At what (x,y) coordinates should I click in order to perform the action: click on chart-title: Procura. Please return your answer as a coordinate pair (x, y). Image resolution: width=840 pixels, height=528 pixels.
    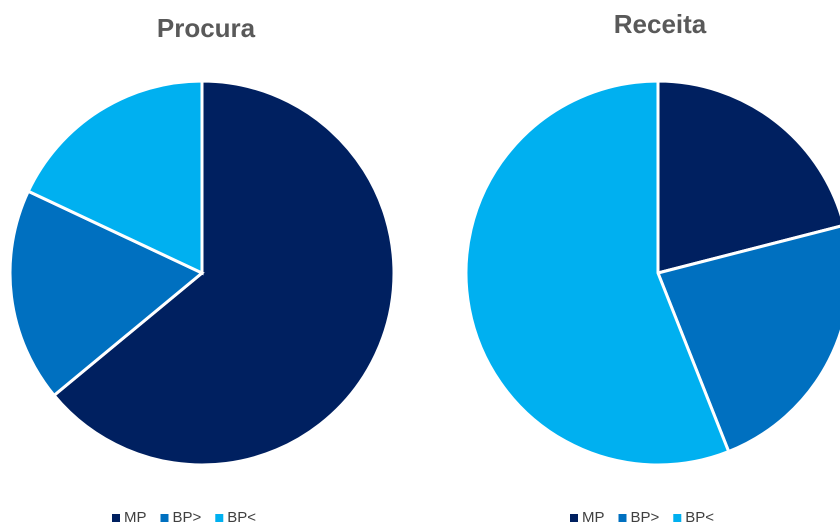
    Looking at the image, I should click on (206, 28).